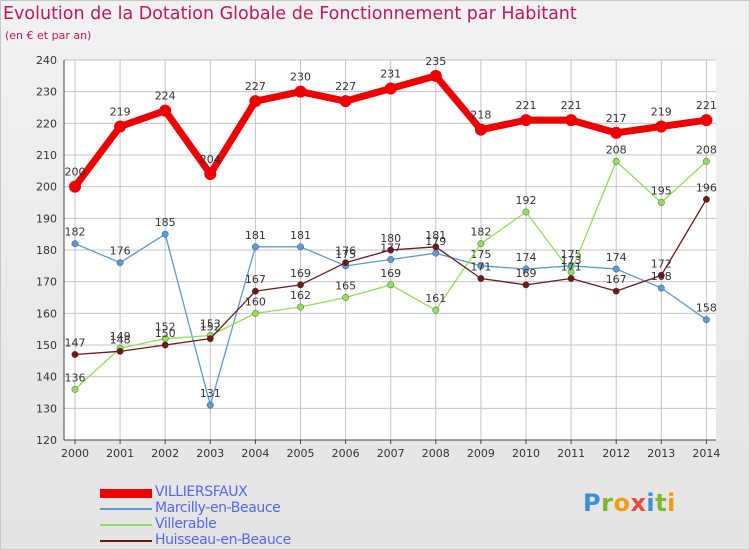  What do you see at coordinates (126, 493) in the screenshot?
I see `legend-swatch-villiersfaux` at bounding box center [126, 493].